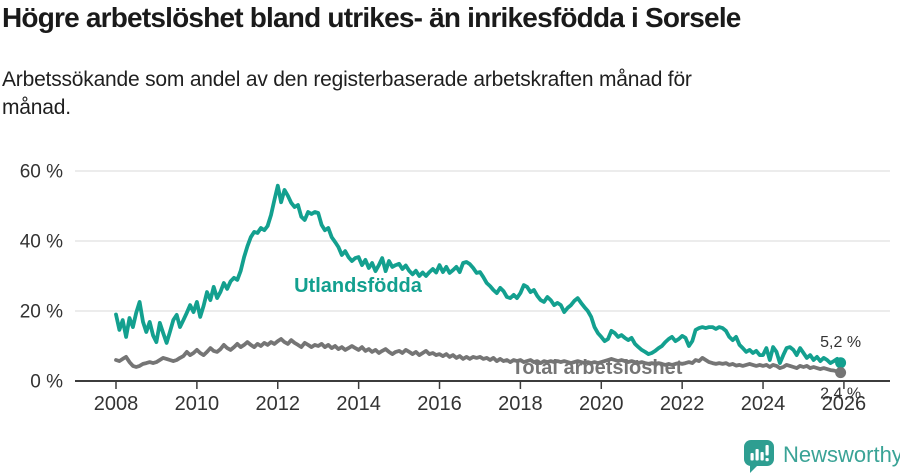 Image resolution: width=900 pixels, height=474 pixels. Describe the element at coordinates (763, 404) in the screenshot. I see `x-tick-label: 2024` at that location.